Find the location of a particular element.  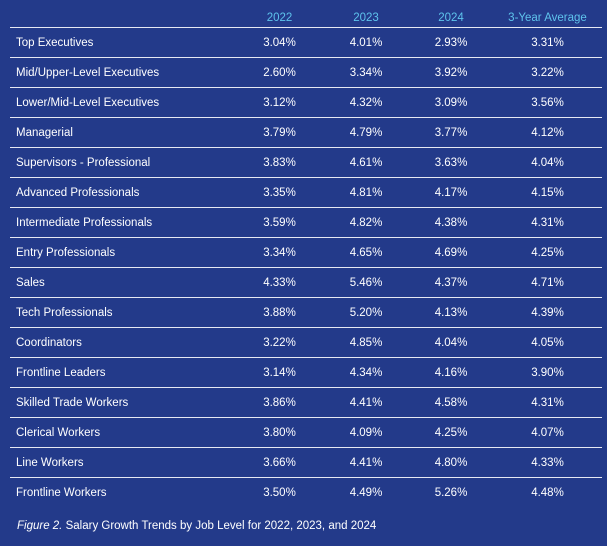

value-2024-cell: 4.69% is located at coordinates (451, 252).